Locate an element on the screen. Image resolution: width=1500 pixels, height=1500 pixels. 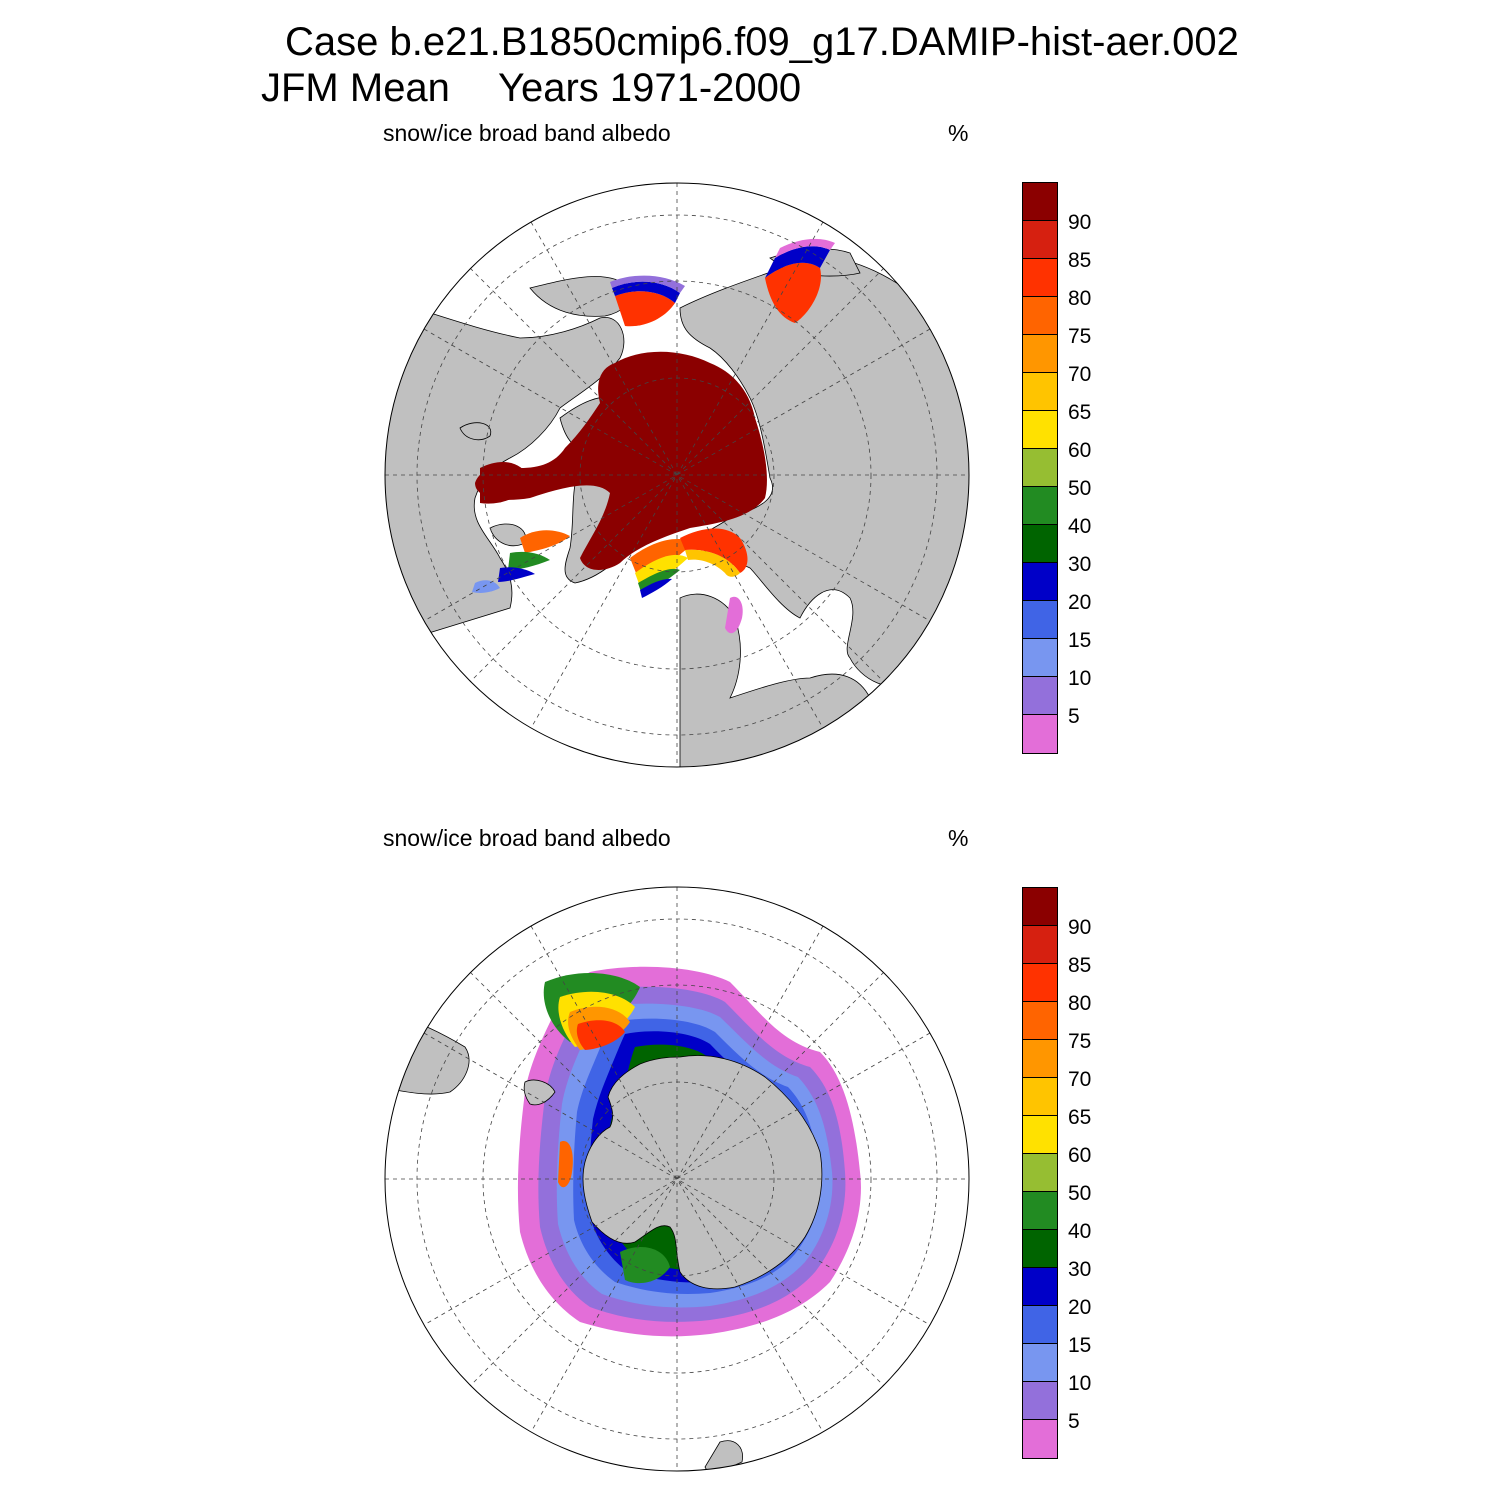
sh-colorbar-label: 5 is located at coordinates (1074, 1421).